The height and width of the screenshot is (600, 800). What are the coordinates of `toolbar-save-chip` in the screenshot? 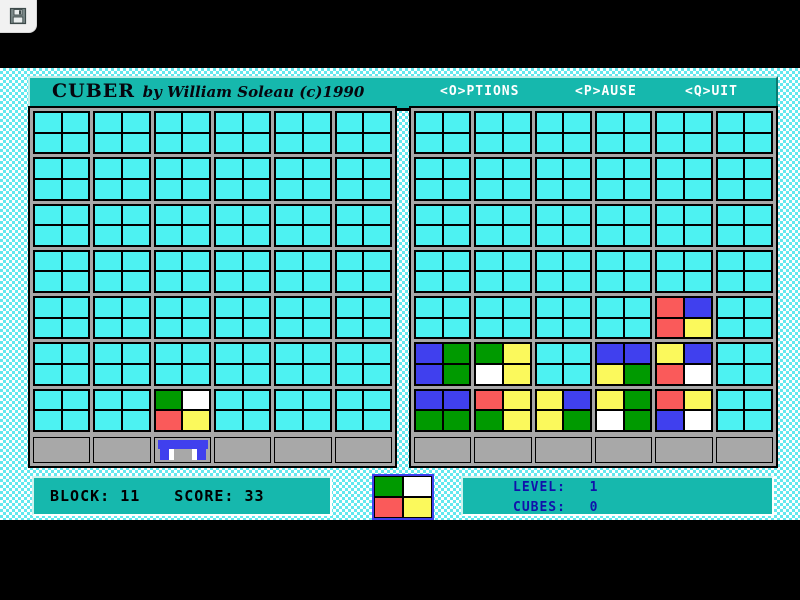 It's located at (18, 16).